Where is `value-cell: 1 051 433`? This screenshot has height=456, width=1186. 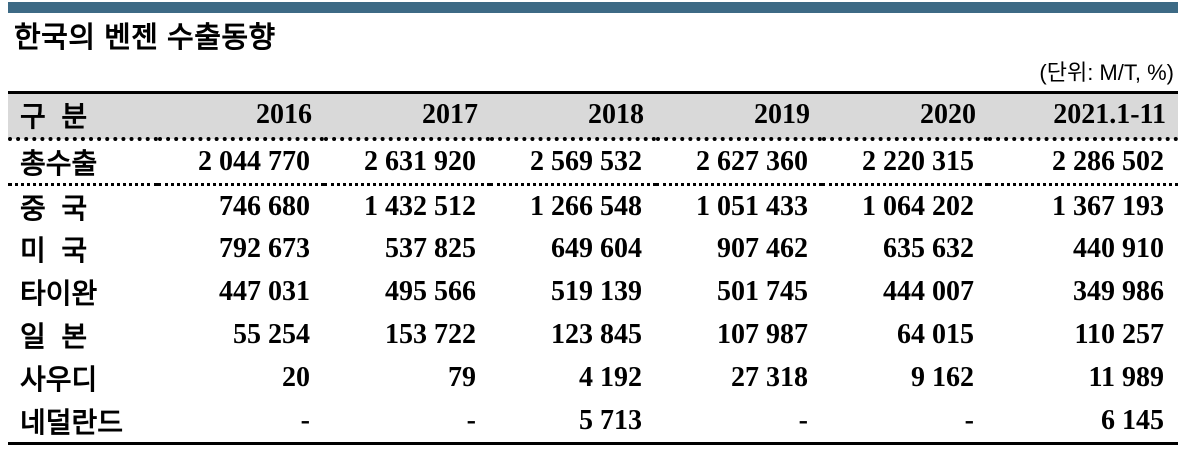 value-cell: 1 051 433 is located at coordinates (752, 206).